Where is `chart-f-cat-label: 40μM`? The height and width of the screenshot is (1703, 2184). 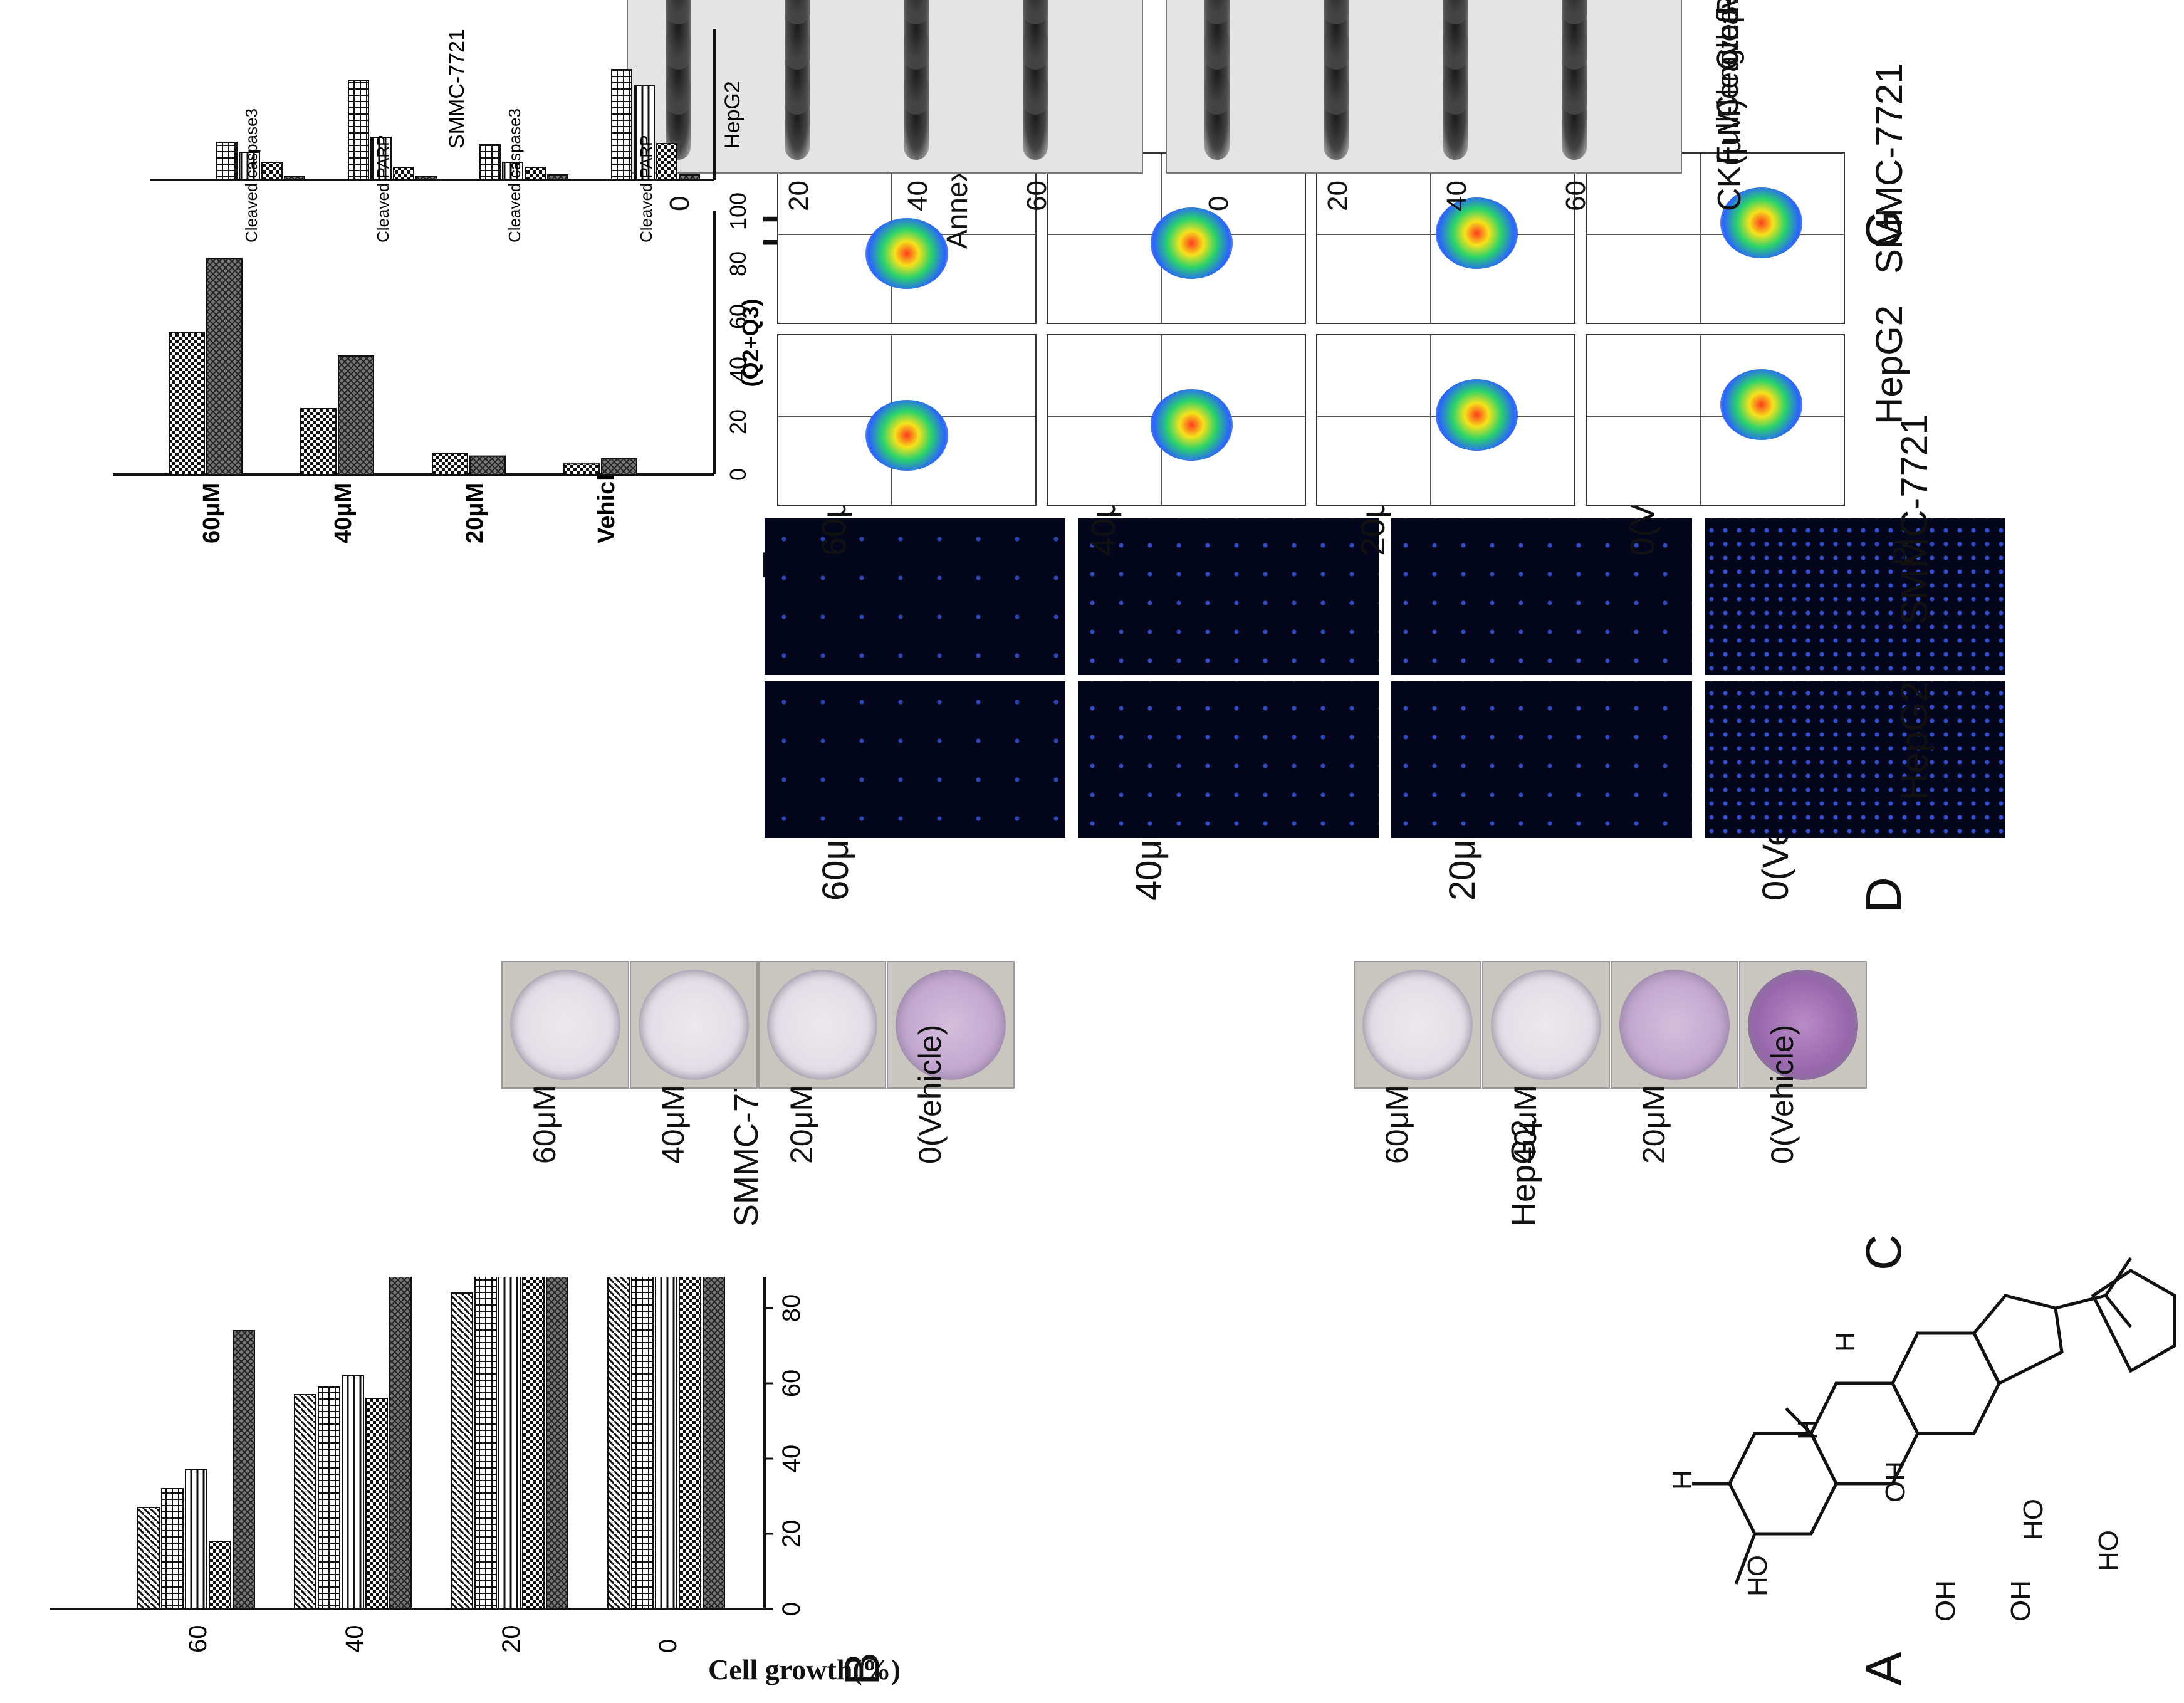 chart-f-cat-label: 40μM is located at coordinates (344, 513).